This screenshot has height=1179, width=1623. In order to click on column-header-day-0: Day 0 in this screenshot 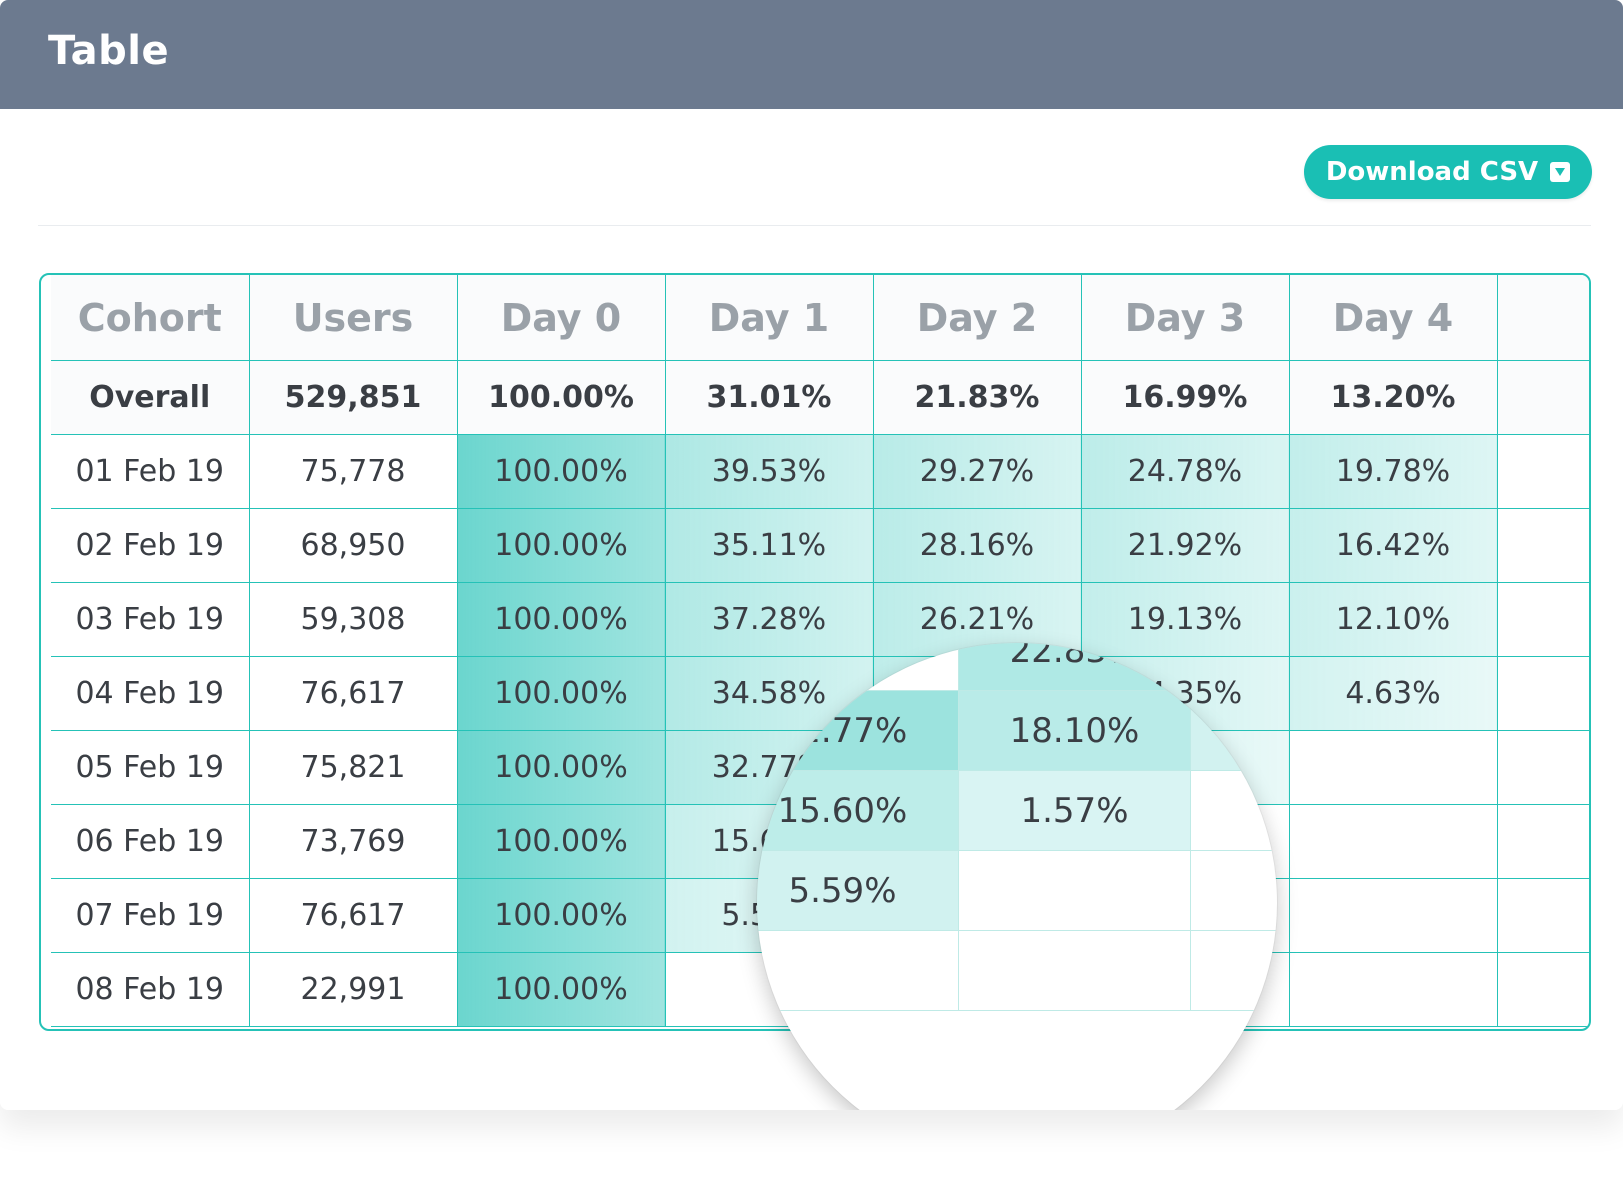, I will do `click(561, 318)`.